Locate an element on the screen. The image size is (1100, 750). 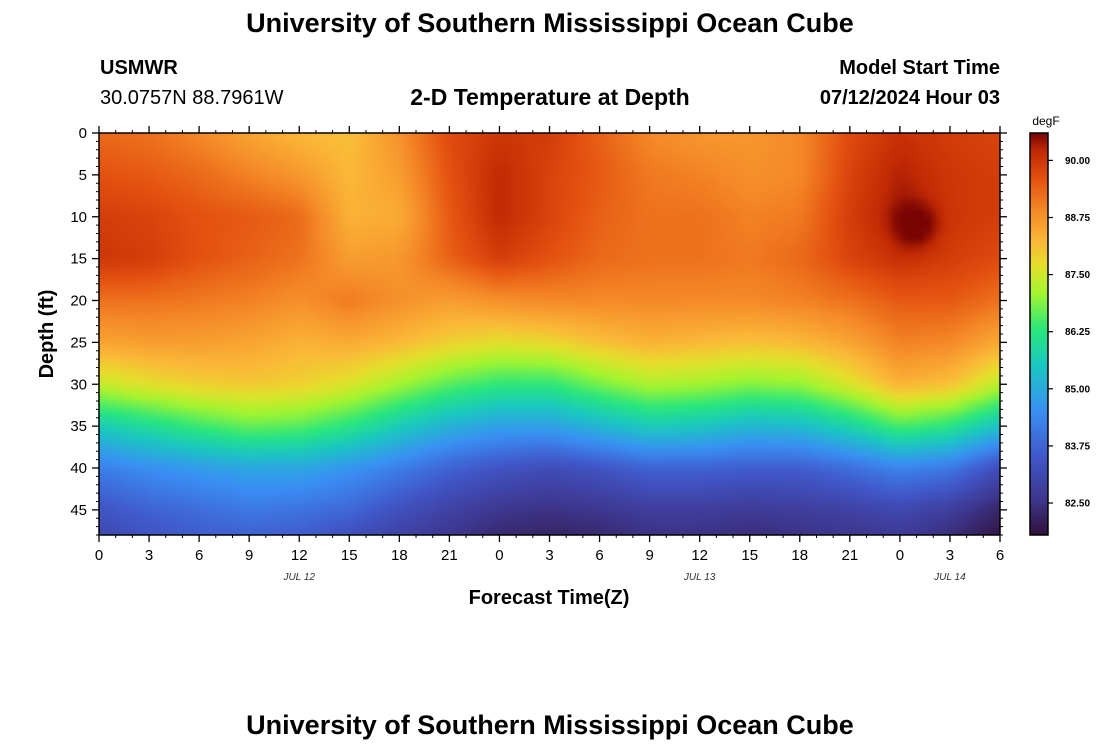
colorbar-frame is located at coordinates (1039, 334).